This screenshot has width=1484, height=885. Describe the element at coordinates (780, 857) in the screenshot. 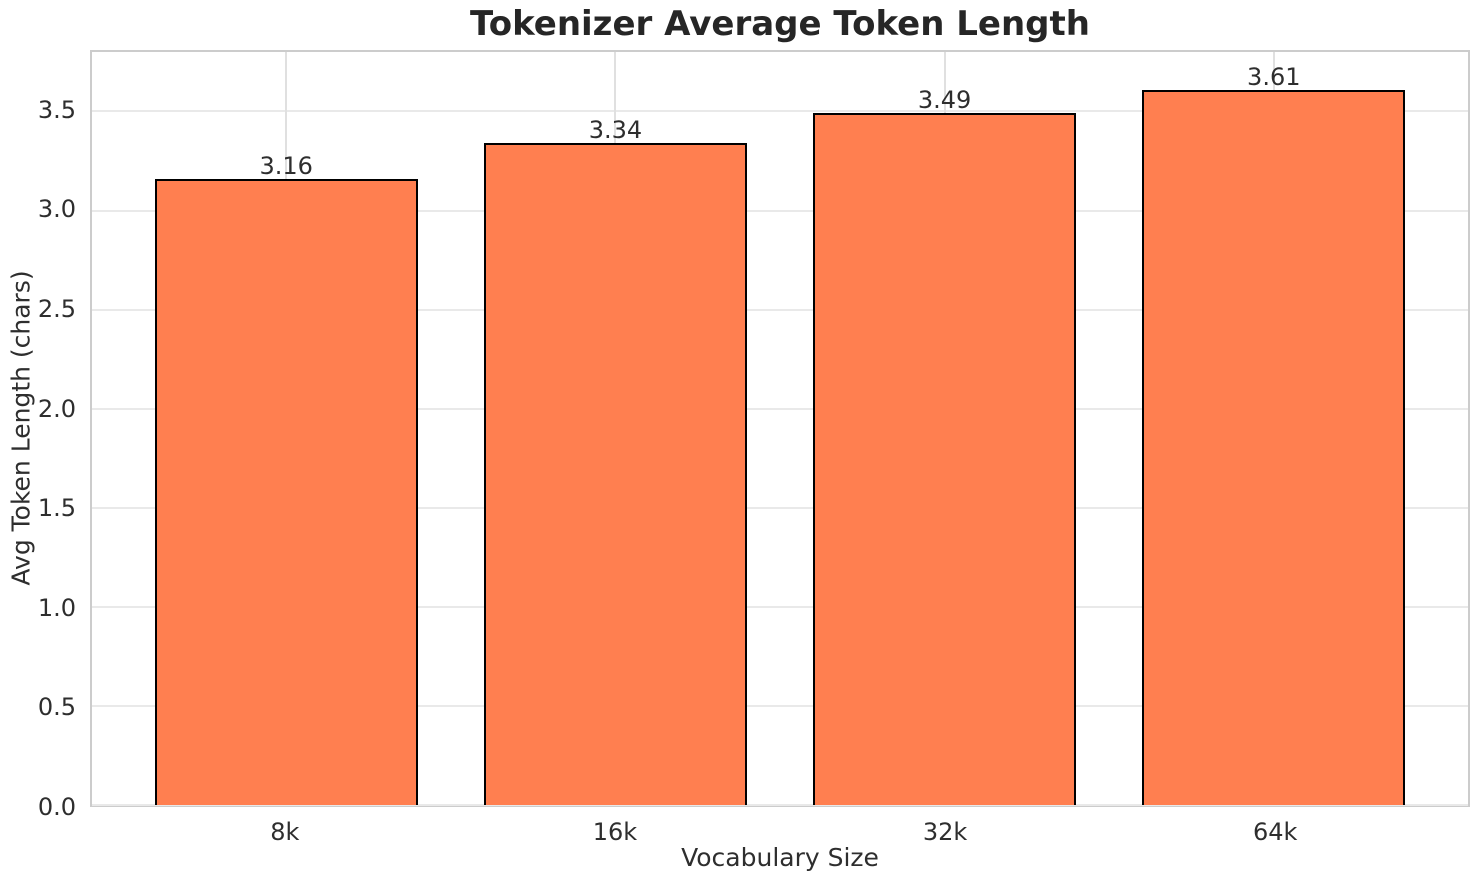

I see `x-axis-label: Vocabulary Size` at that location.